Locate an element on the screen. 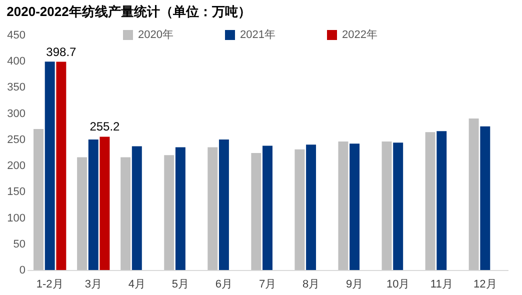  y-tick-label: 200 is located at coordinates (16, 166).